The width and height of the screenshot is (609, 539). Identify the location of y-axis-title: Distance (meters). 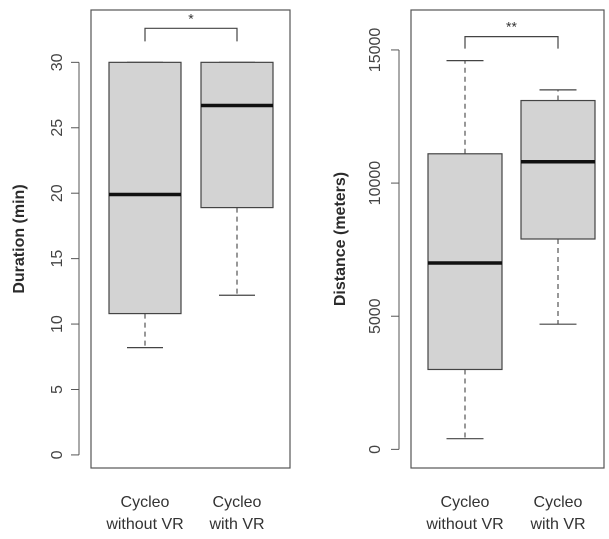
(340, 239).